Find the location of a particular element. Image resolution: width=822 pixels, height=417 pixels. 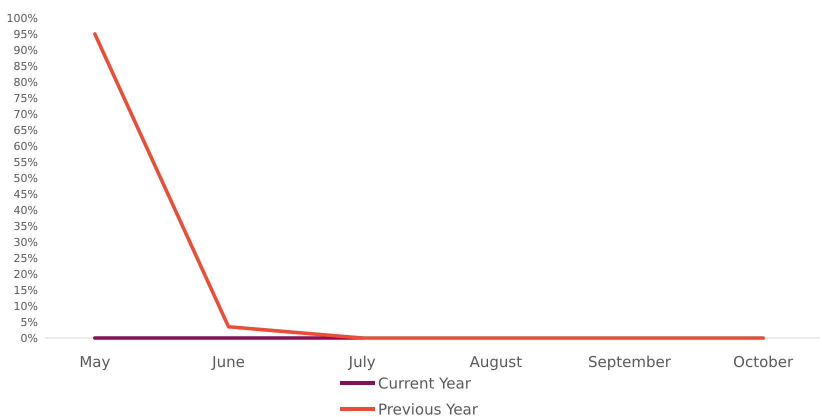

y-tick-label: 0% is located at coordinates (29, 338).